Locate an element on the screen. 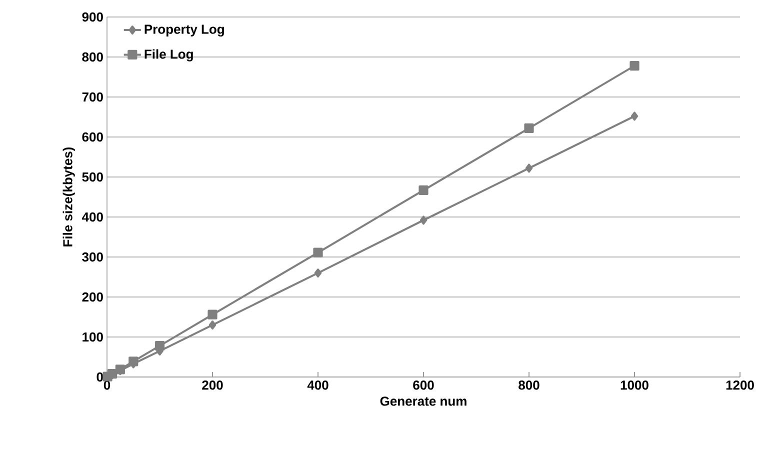 This screenshot has width=776, height=450. x-tick-label: 800 is located at coordinates (529, 385).